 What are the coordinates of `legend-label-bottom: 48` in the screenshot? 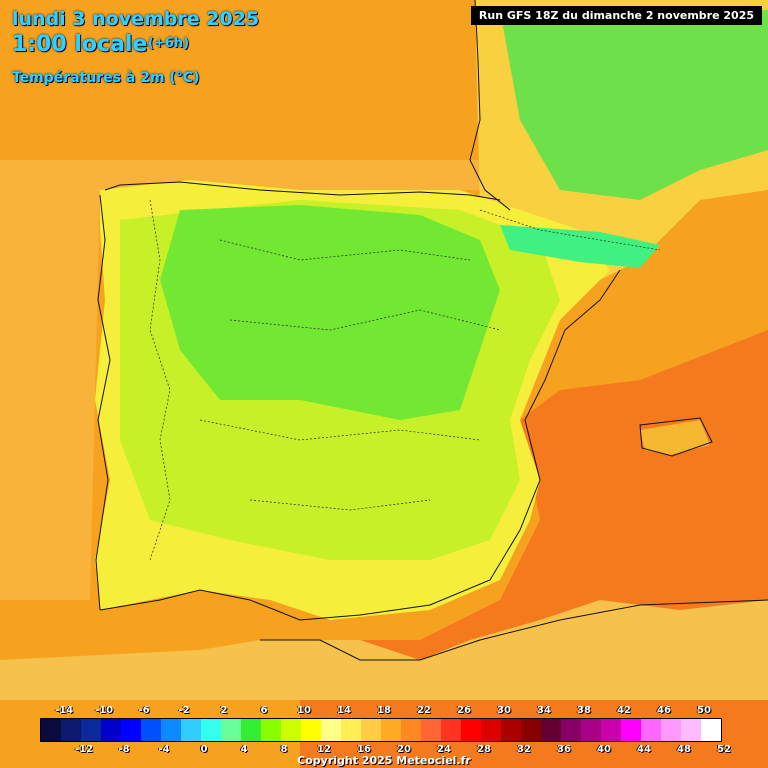 It's located at (684, 749).